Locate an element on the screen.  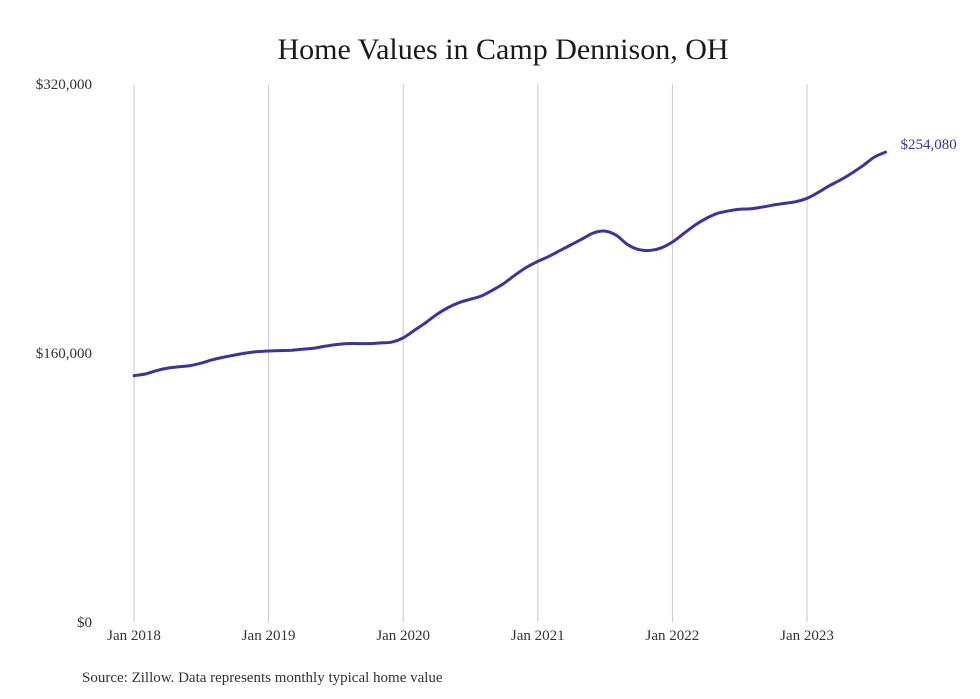
x-tick-label: Jan 2021 is located at coordinates (538, 636).